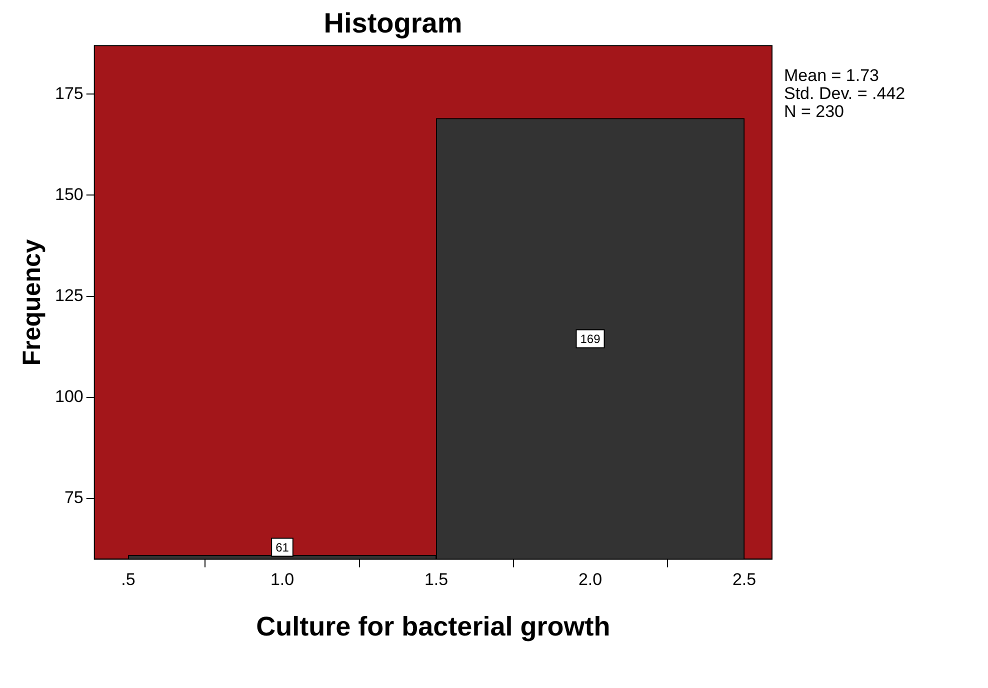 The height and width of the screenshot is (688, 988). What do you see at coordinates (283, 547) in the screenshot?
I see `data-label: 61` at bounding box center [283, 547].